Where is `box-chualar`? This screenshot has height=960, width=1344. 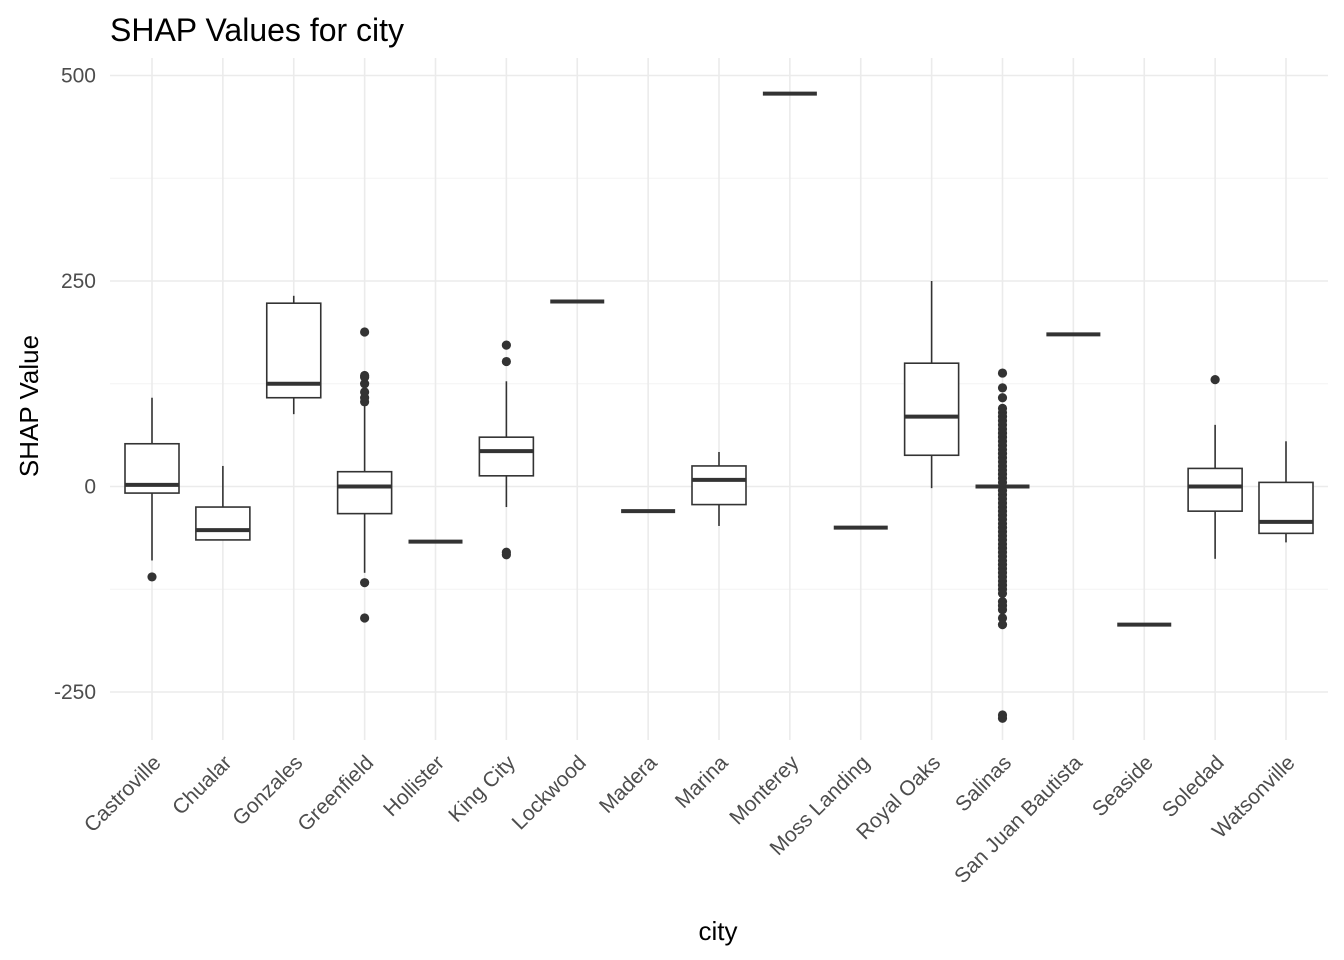
box-chualar is located at coordinates (223, 503).